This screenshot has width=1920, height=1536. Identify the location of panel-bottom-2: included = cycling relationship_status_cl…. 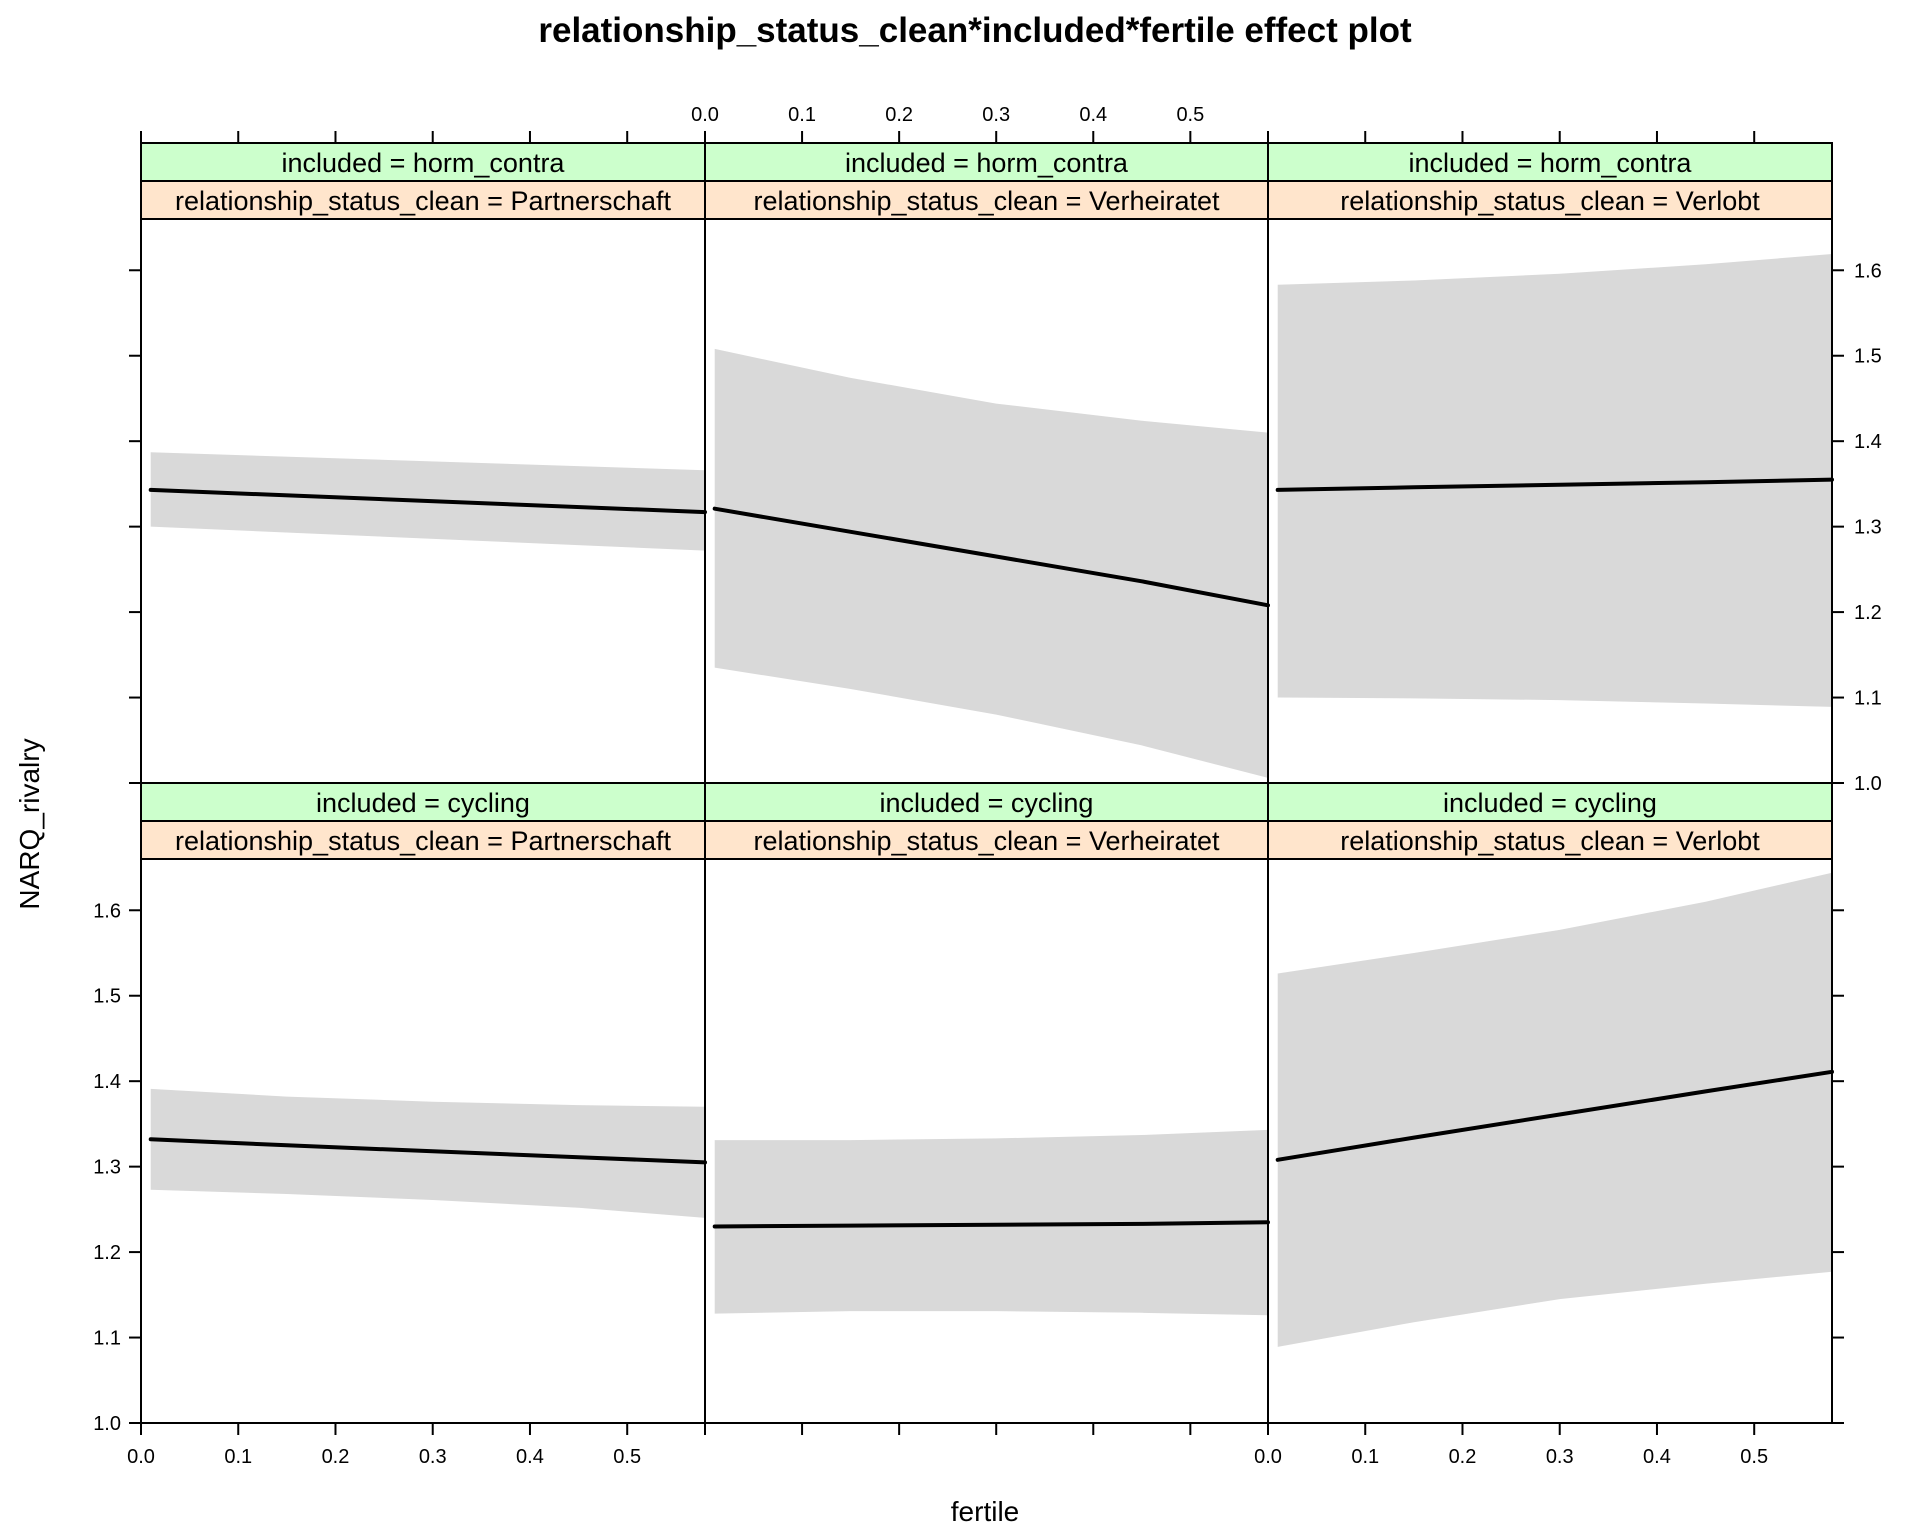
(1550, 1103).